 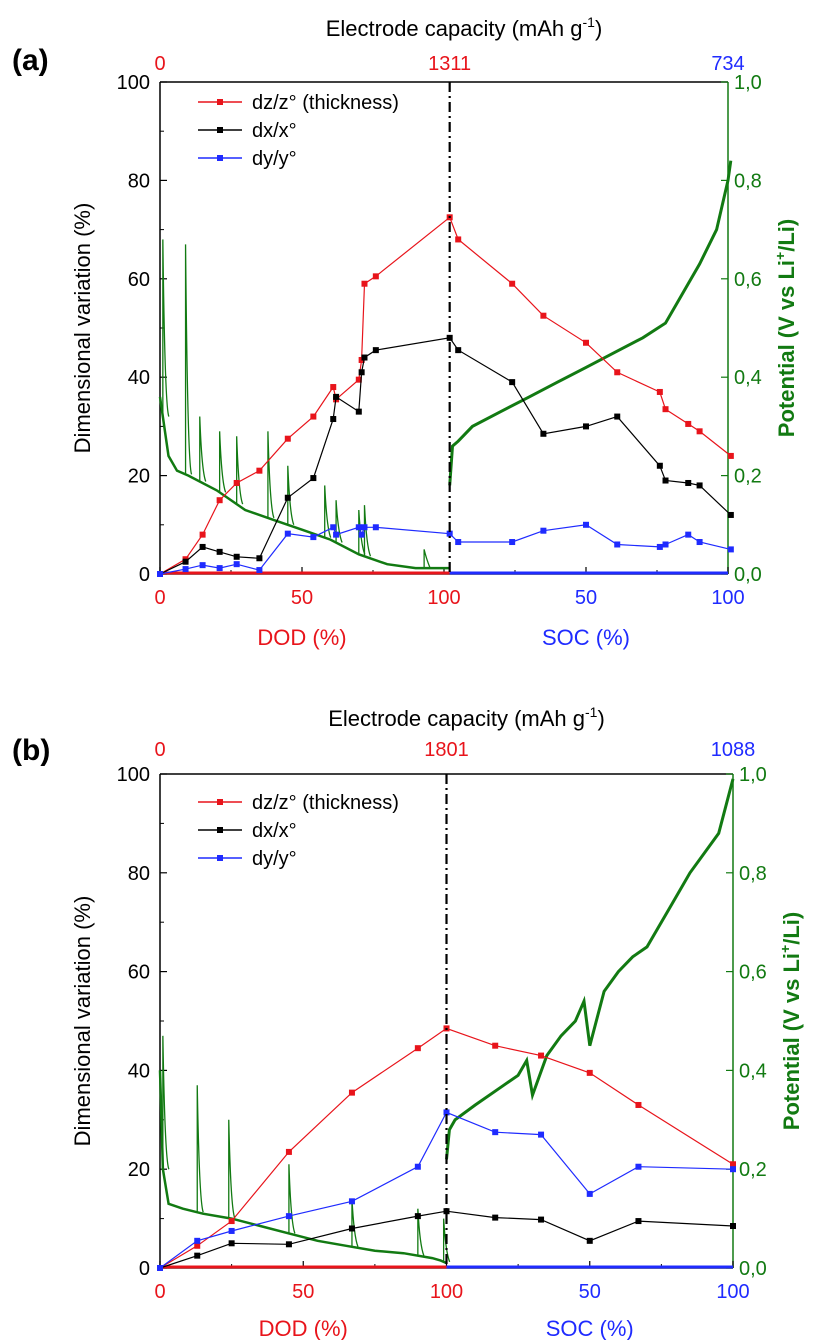 What do you see at coordinates (790, 1021) in the screenshot?
I see `y2-axis-label: Potential (V vs Li+/Li)` at bounding box center [790, 1021].